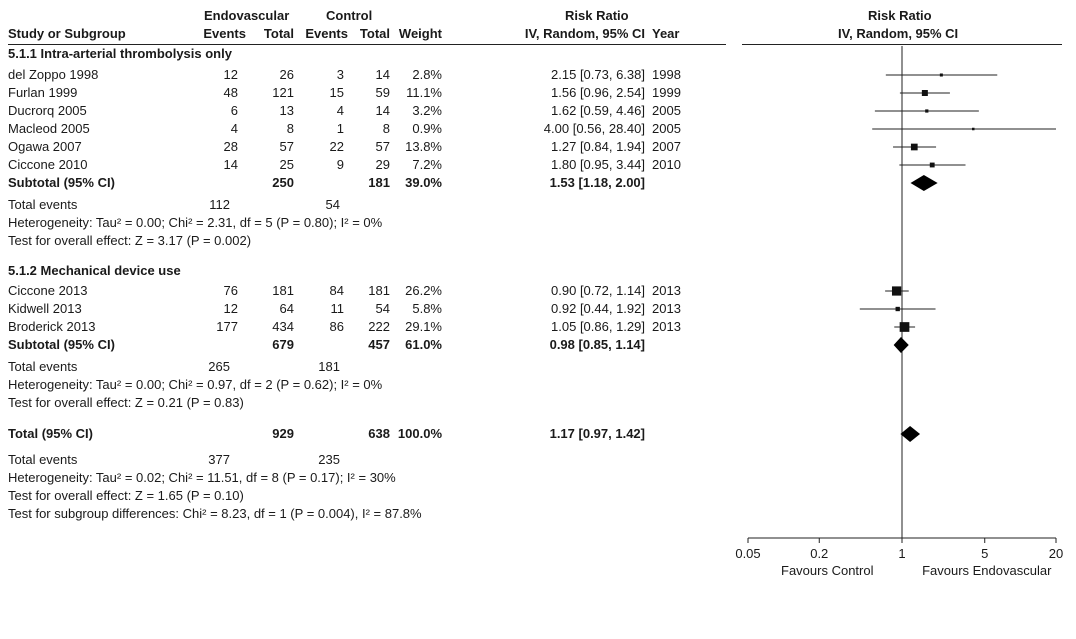  What do you see at coordinates (230, 92) in the screenshot?
I see `endo-events: 48` at bounding box center [230, 92].